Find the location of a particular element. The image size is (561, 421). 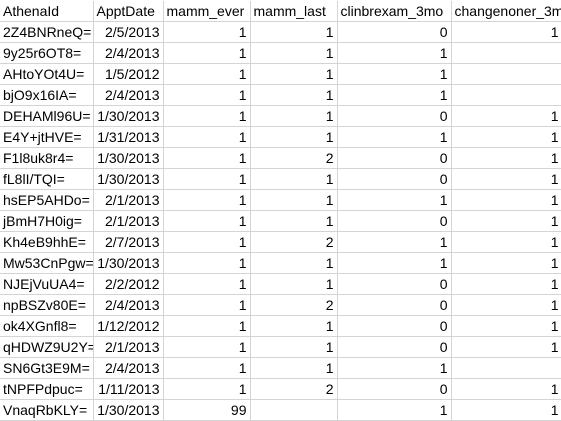

table-cell: 2Z4BNRneQ= is located at coordinates (47, 32).